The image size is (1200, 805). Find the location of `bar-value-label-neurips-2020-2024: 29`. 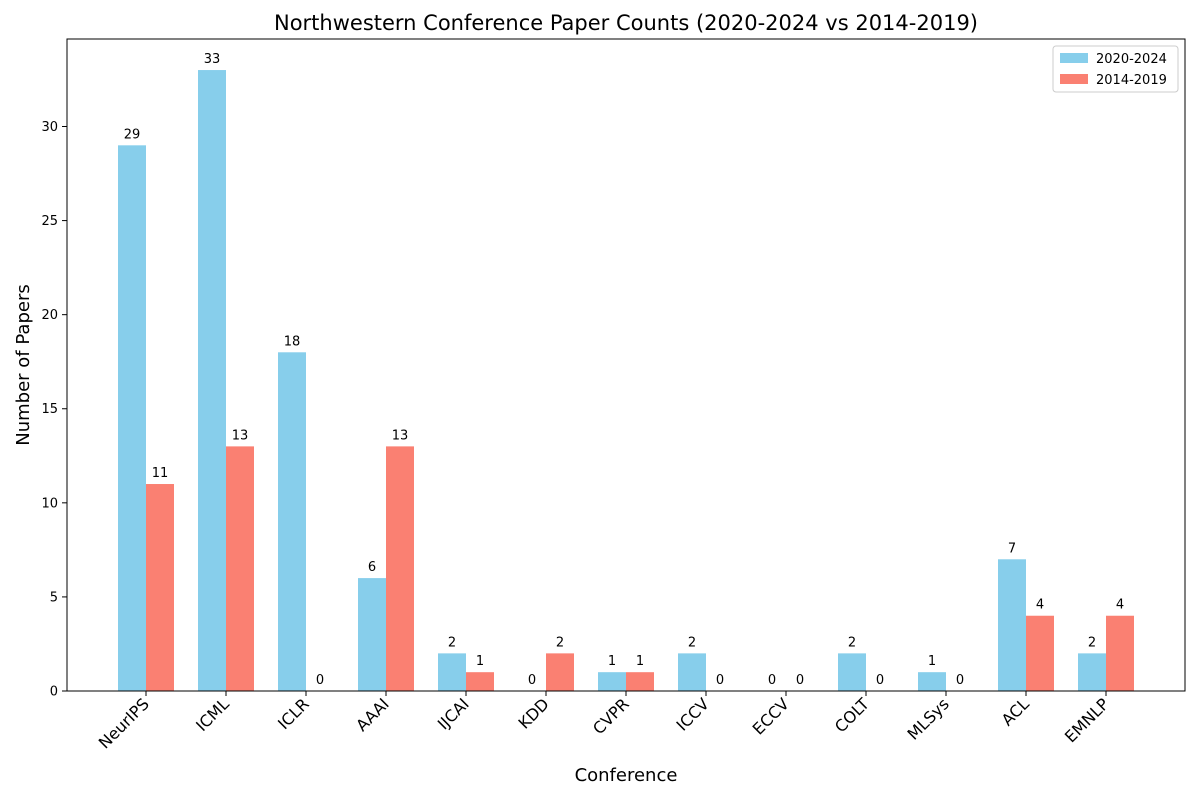

bar-value-label-neurips-2020-2024: 29 is located at coordinates (132, 134).